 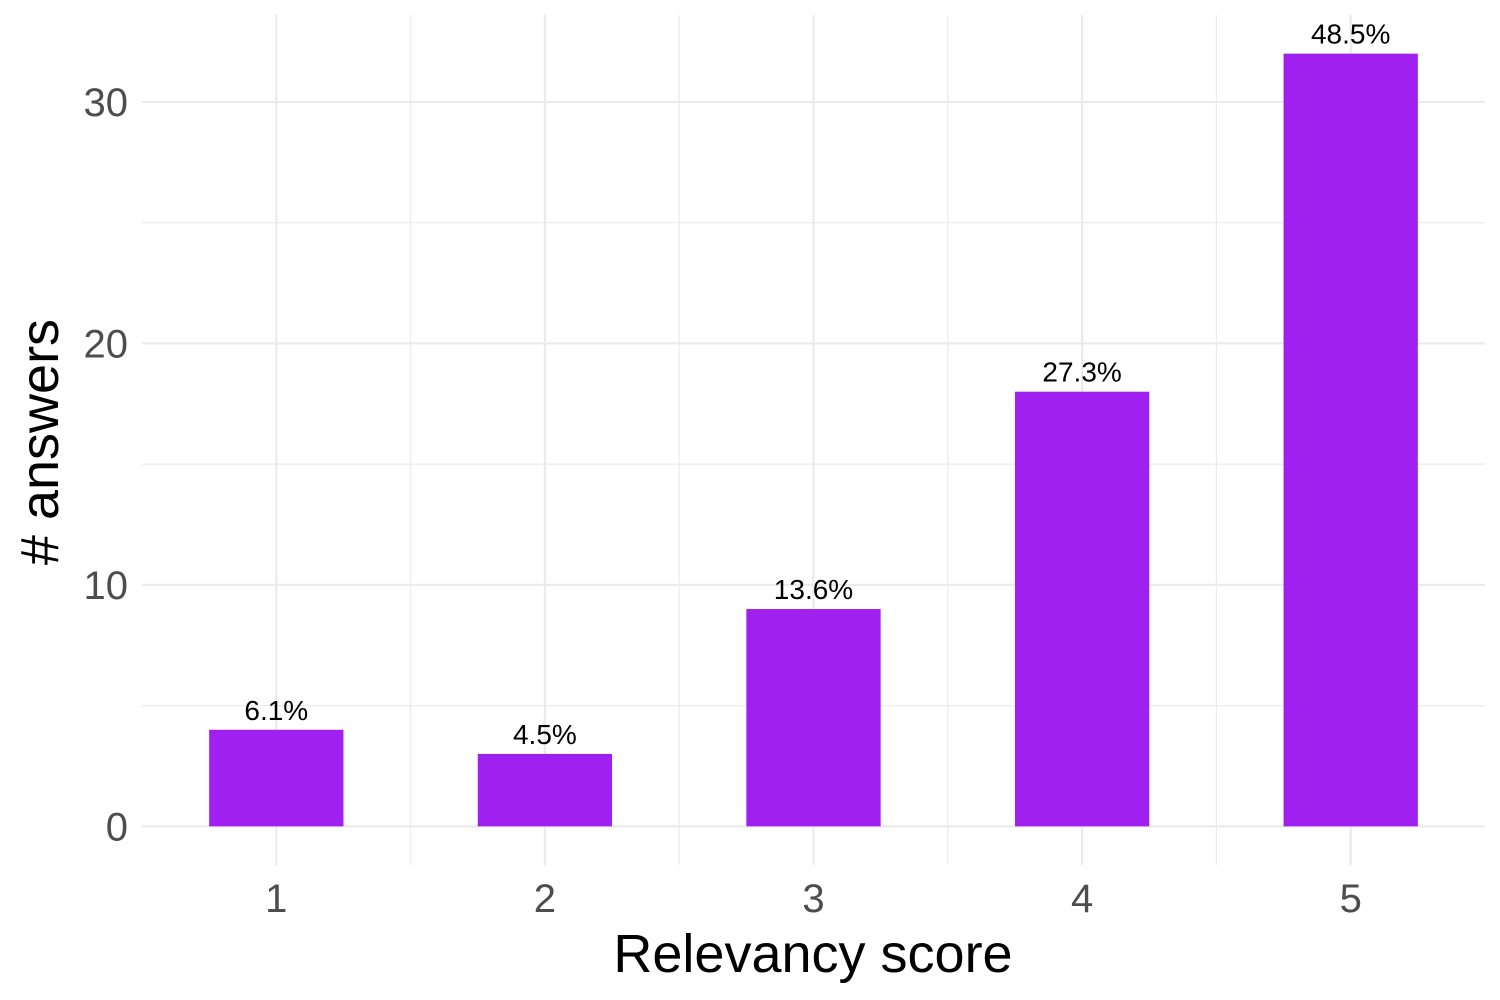 I want to click on y-axis-ticks: 0 10 20 30, so click(x=106, y=465).